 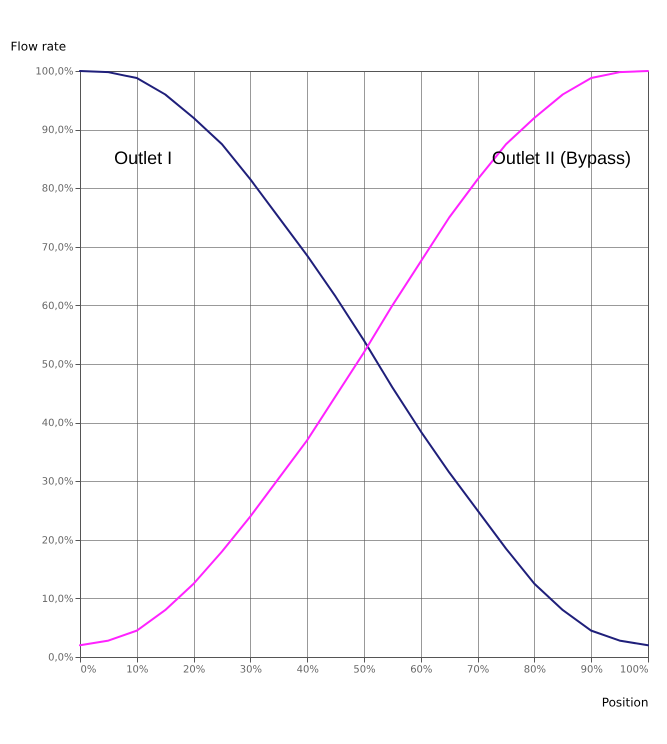 What do you see at coordinates (61, 658) in the screenshot?
I see `y-tick-label: 0,0%` at bounding box center [61, 658].